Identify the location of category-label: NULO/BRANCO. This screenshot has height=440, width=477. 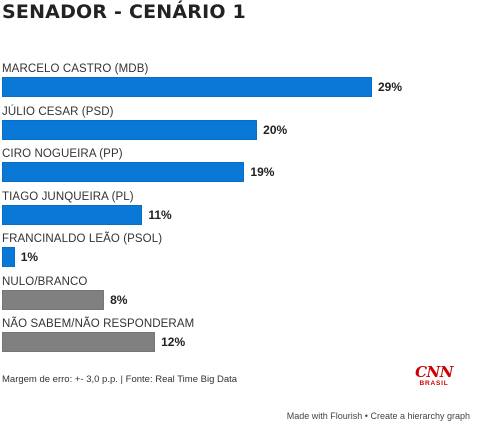
(45, 281).